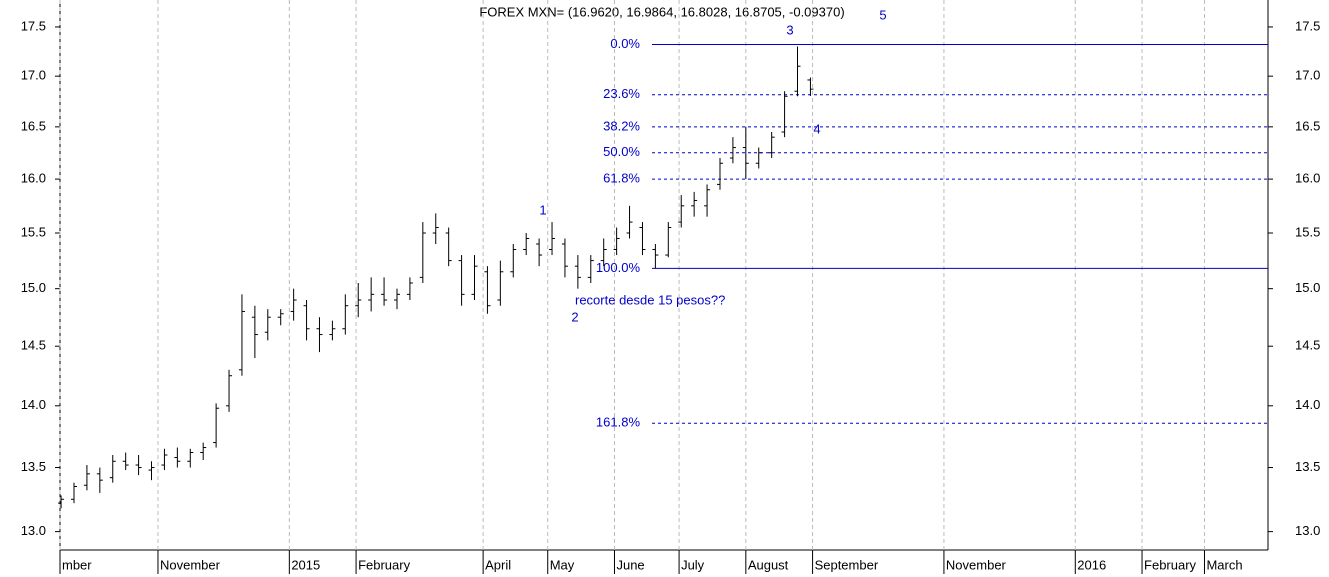 The image size is (1329, 577). Describe the element at coordinates (621, 125) in the screenshot. I see `fib-label: 38.2%` at that location.